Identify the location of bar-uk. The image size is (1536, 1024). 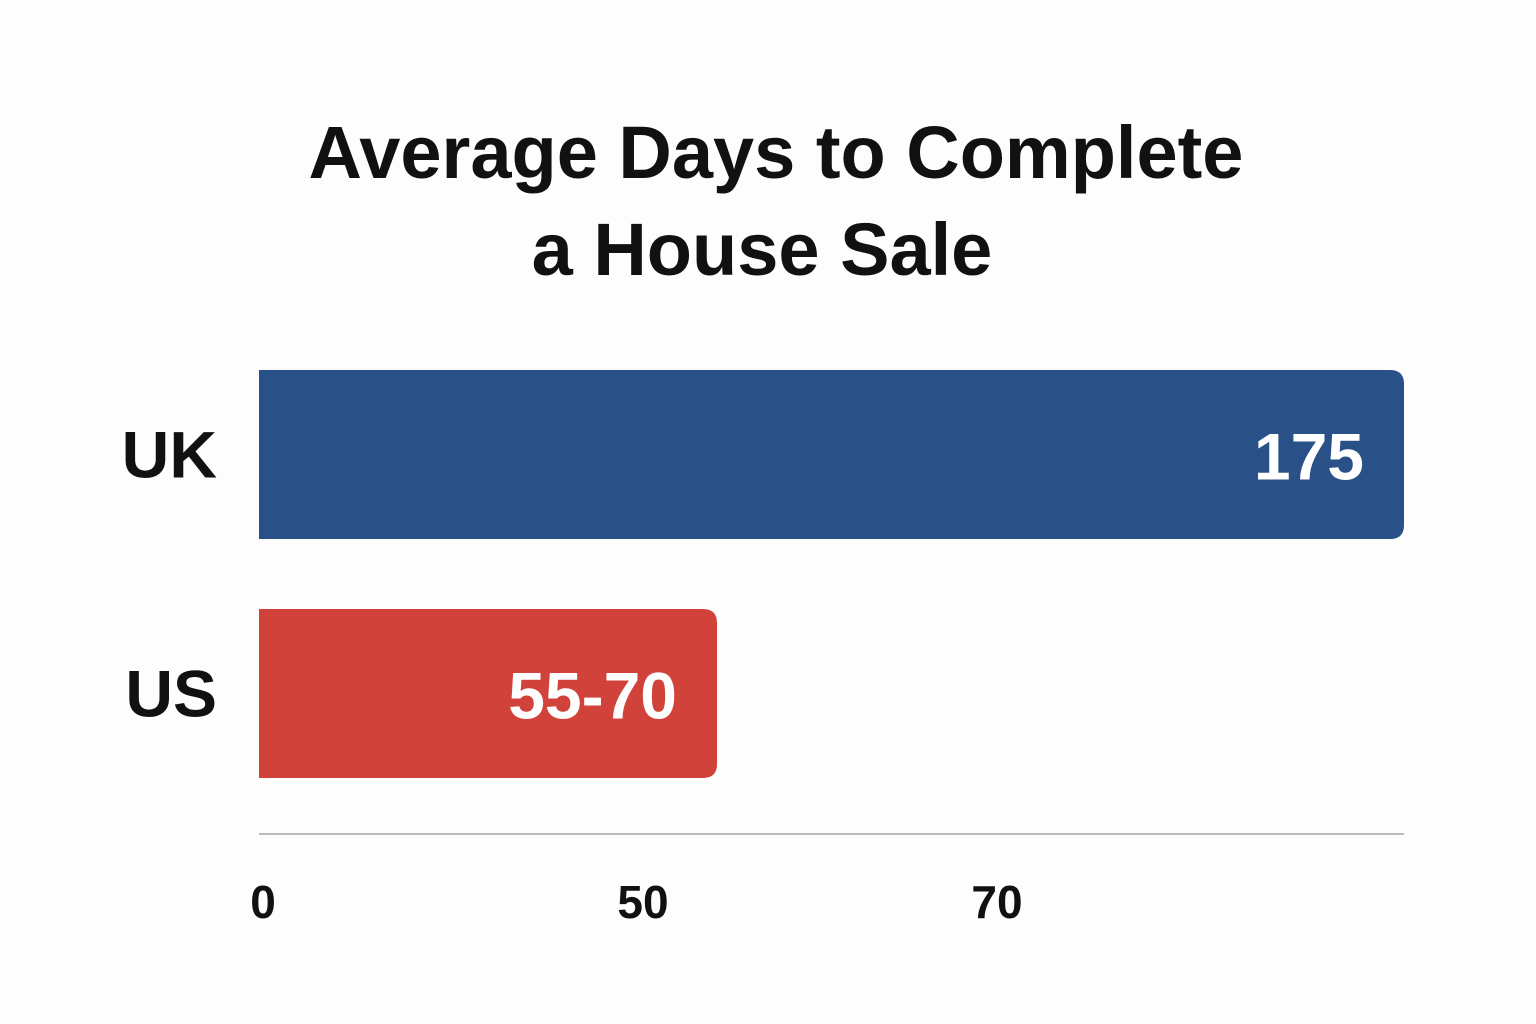
(831, 454).